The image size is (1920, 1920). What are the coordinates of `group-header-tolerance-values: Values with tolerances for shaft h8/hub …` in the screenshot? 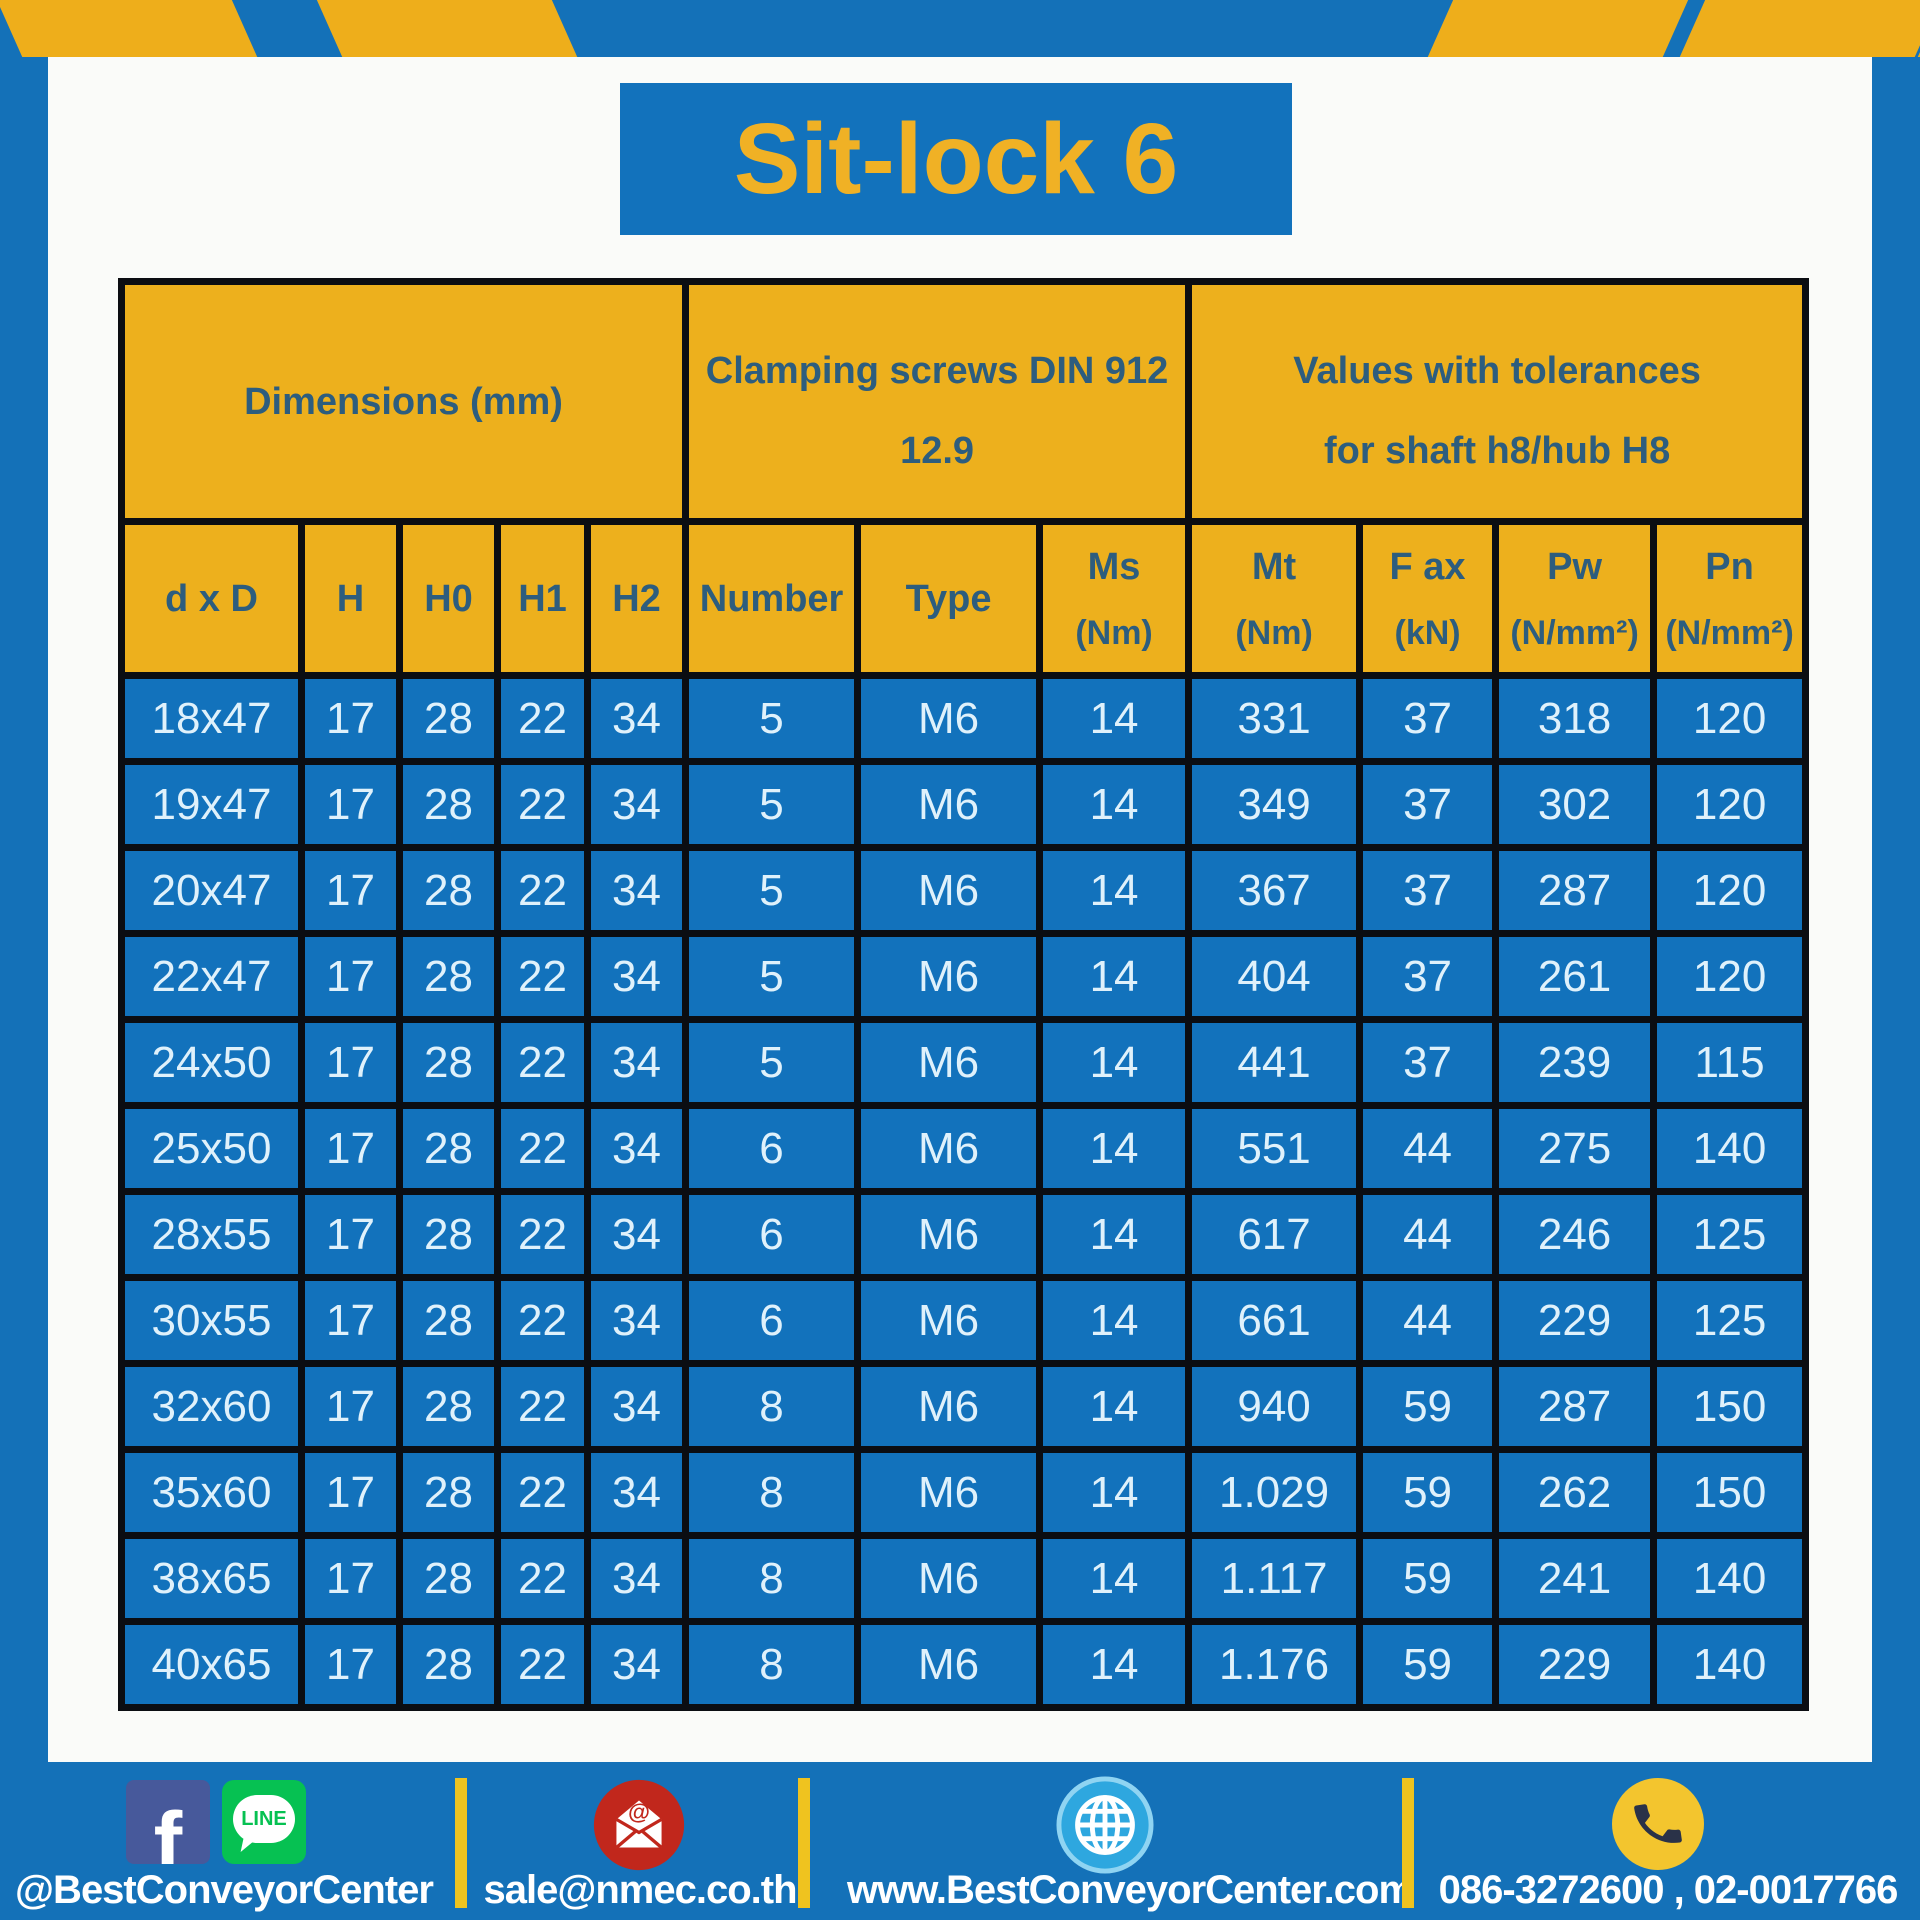 It's located at (1497, 401).